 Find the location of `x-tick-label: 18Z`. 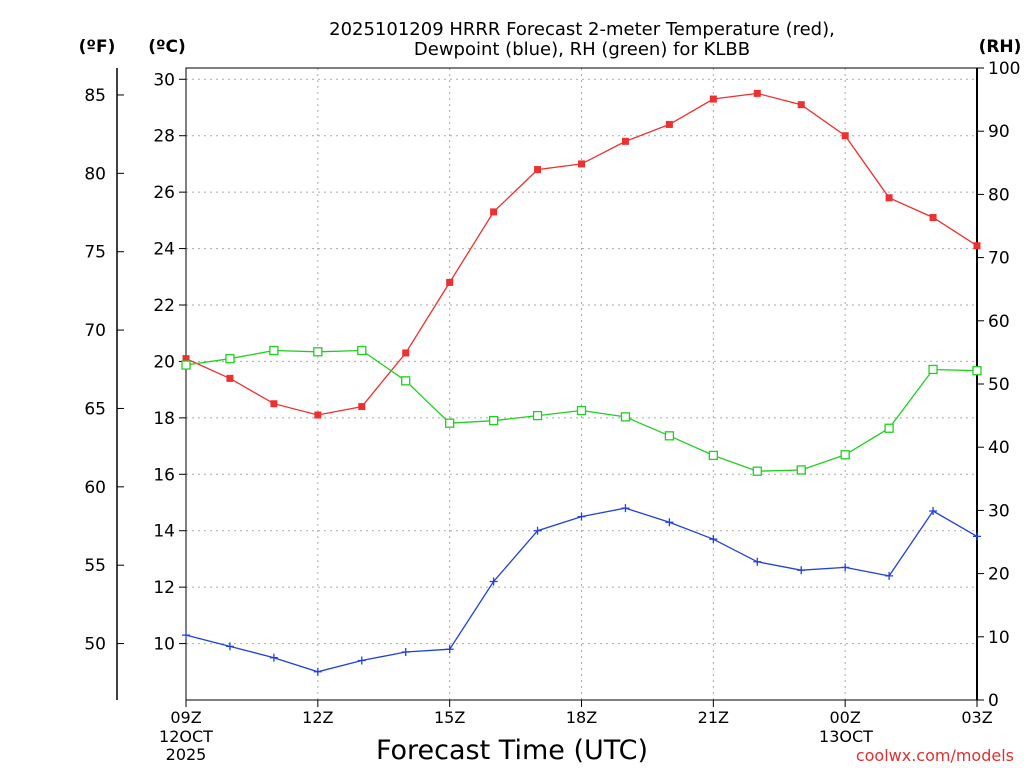

x-tick-label: 18Z is located at coordinates (581, 717).